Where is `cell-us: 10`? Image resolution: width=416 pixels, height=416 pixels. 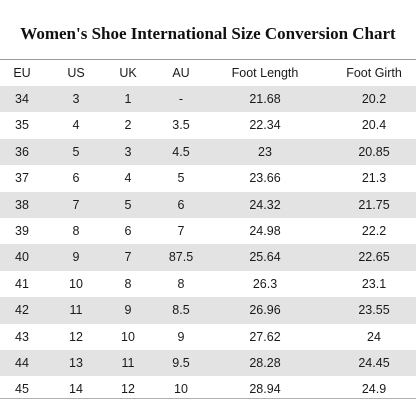
cell-us: 10 is located at coordinates (76, 283).